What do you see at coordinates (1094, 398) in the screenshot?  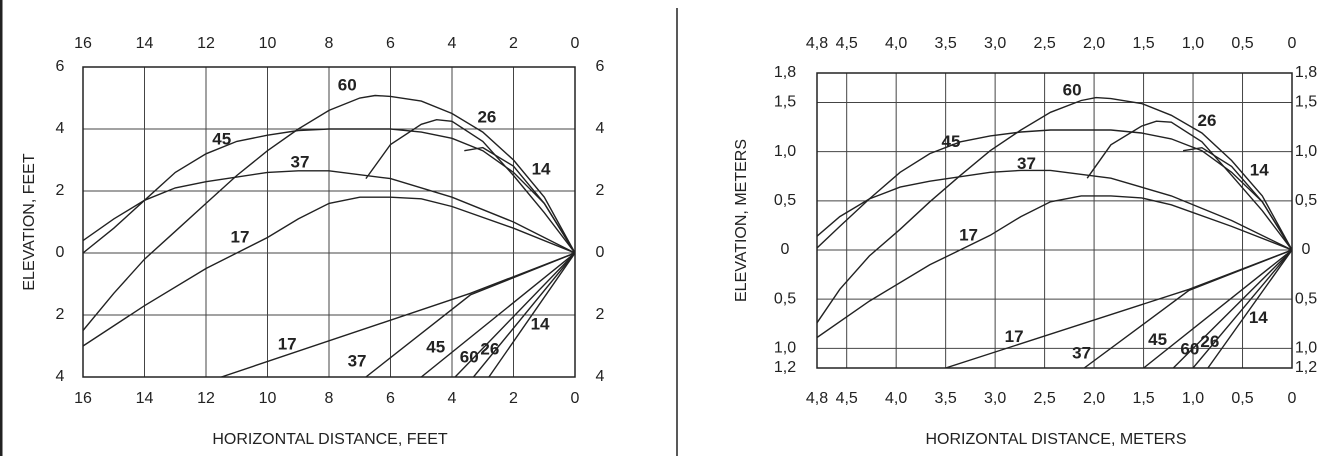 I see `x-tick-label: 2,0` at bounding box center [1094, 398].